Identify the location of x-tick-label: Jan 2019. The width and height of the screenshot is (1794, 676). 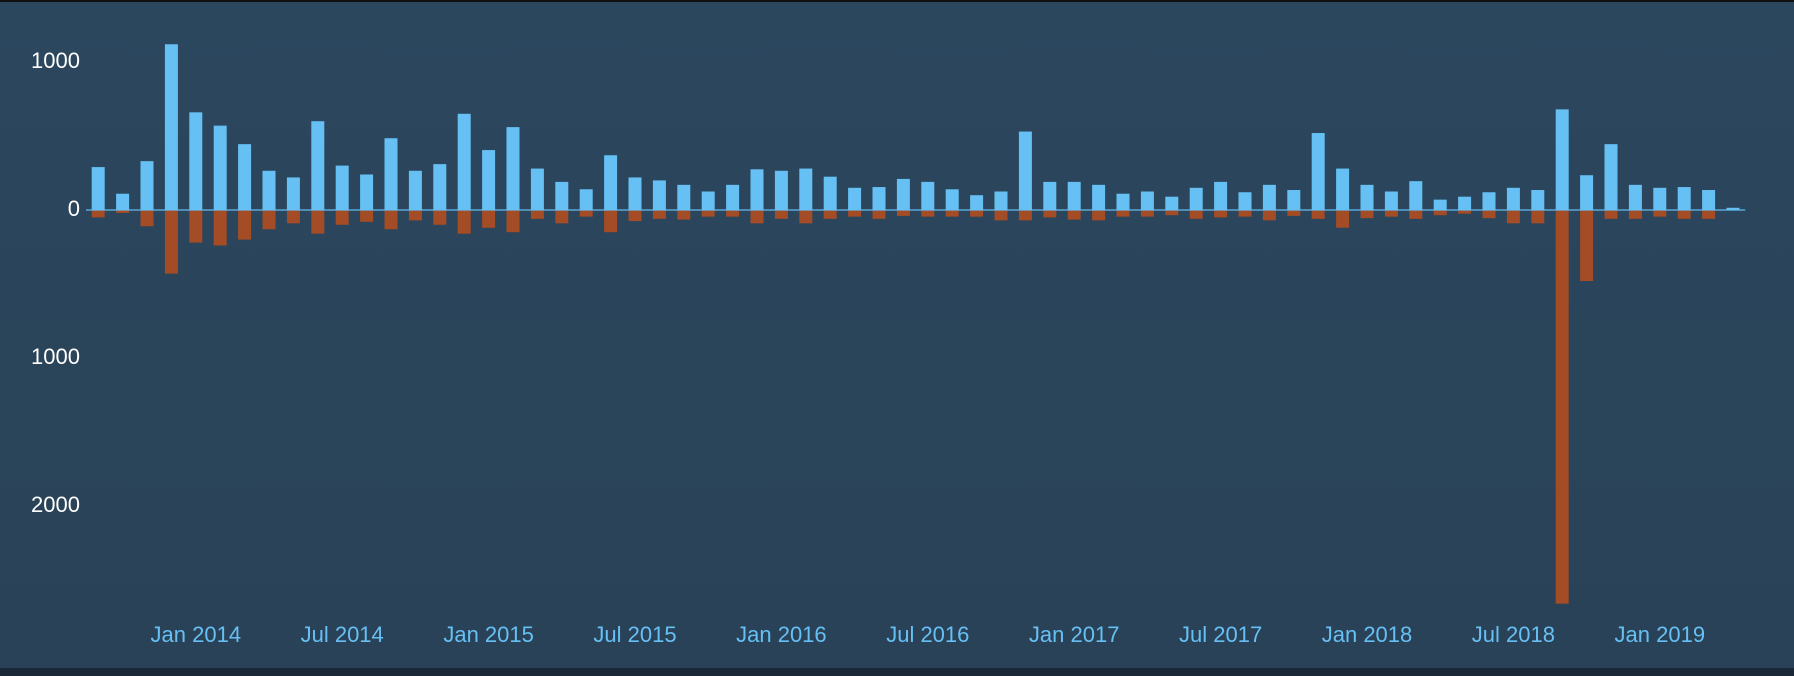
(1660, 634).